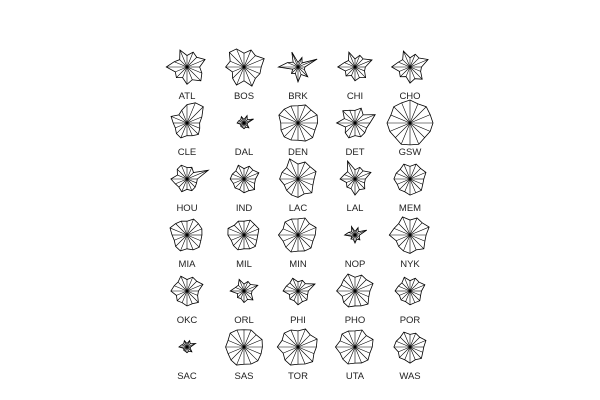  Describe the element at coordinates (355, 264) in the screenshot. I see `team-label-nop: NOP` at that location.